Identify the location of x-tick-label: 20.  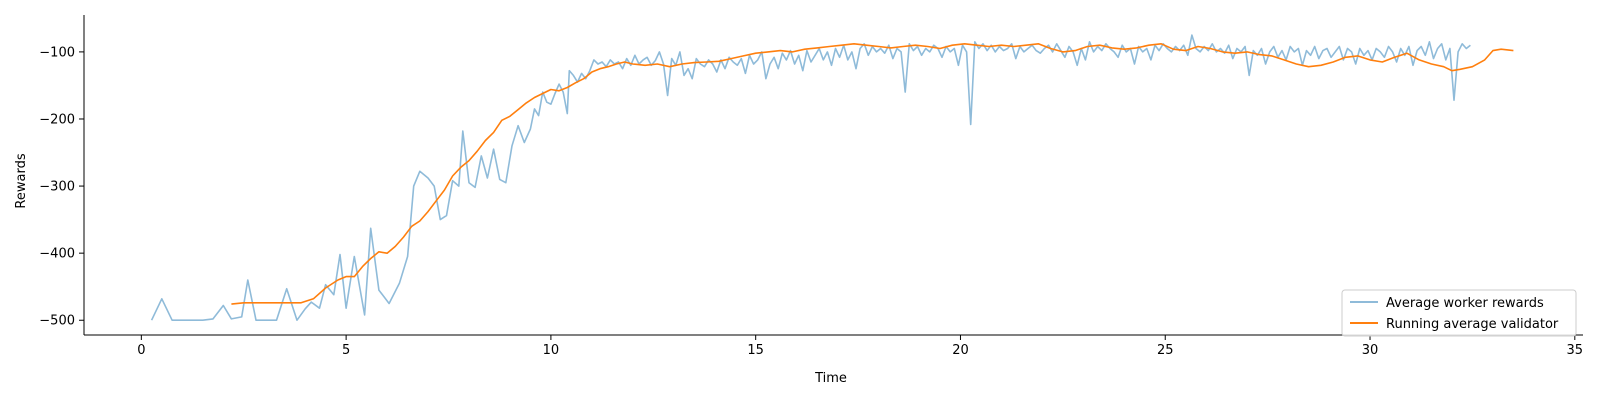
(960, 350).